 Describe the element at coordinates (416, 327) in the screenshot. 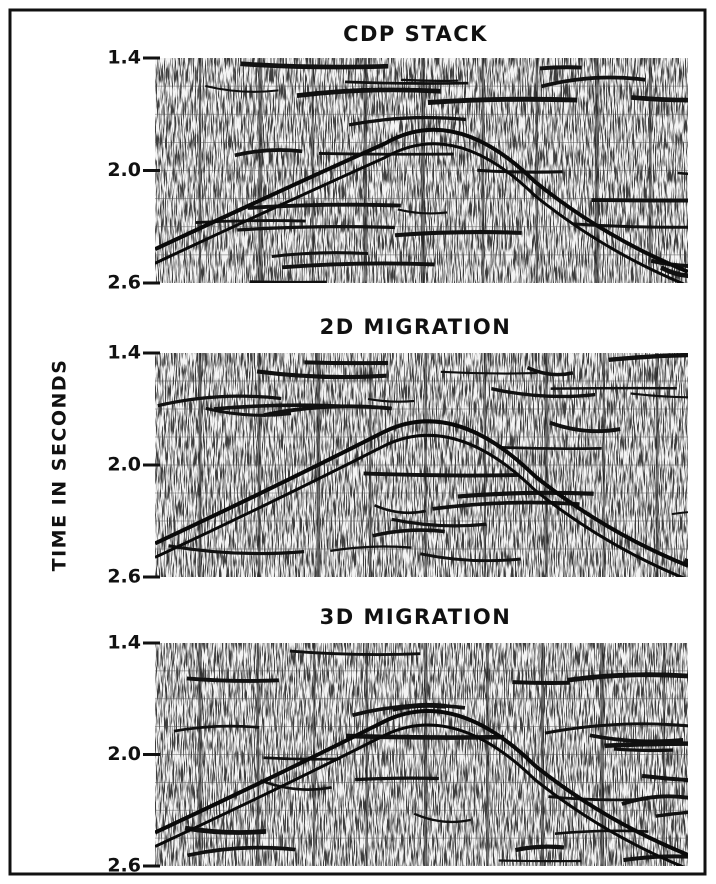

I see `panel-title: 2D MIGRATION` at that location.